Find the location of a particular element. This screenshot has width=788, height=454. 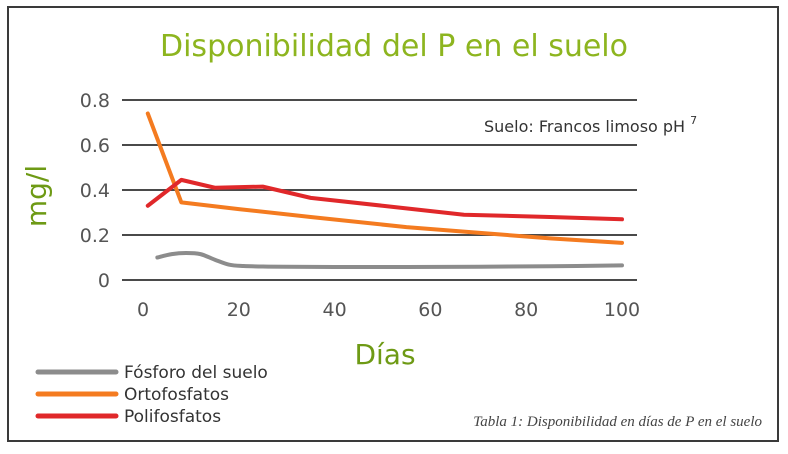

x-tick-label: 20 is located at coordinates (239, 310).